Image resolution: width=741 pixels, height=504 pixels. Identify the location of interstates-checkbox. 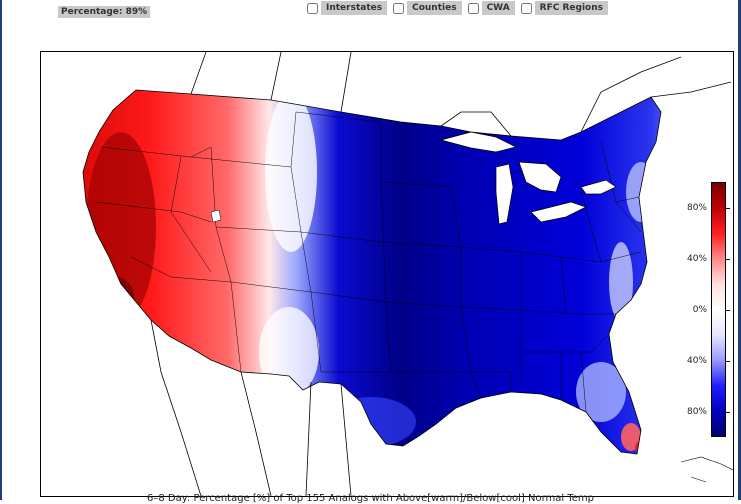
(312, 8).